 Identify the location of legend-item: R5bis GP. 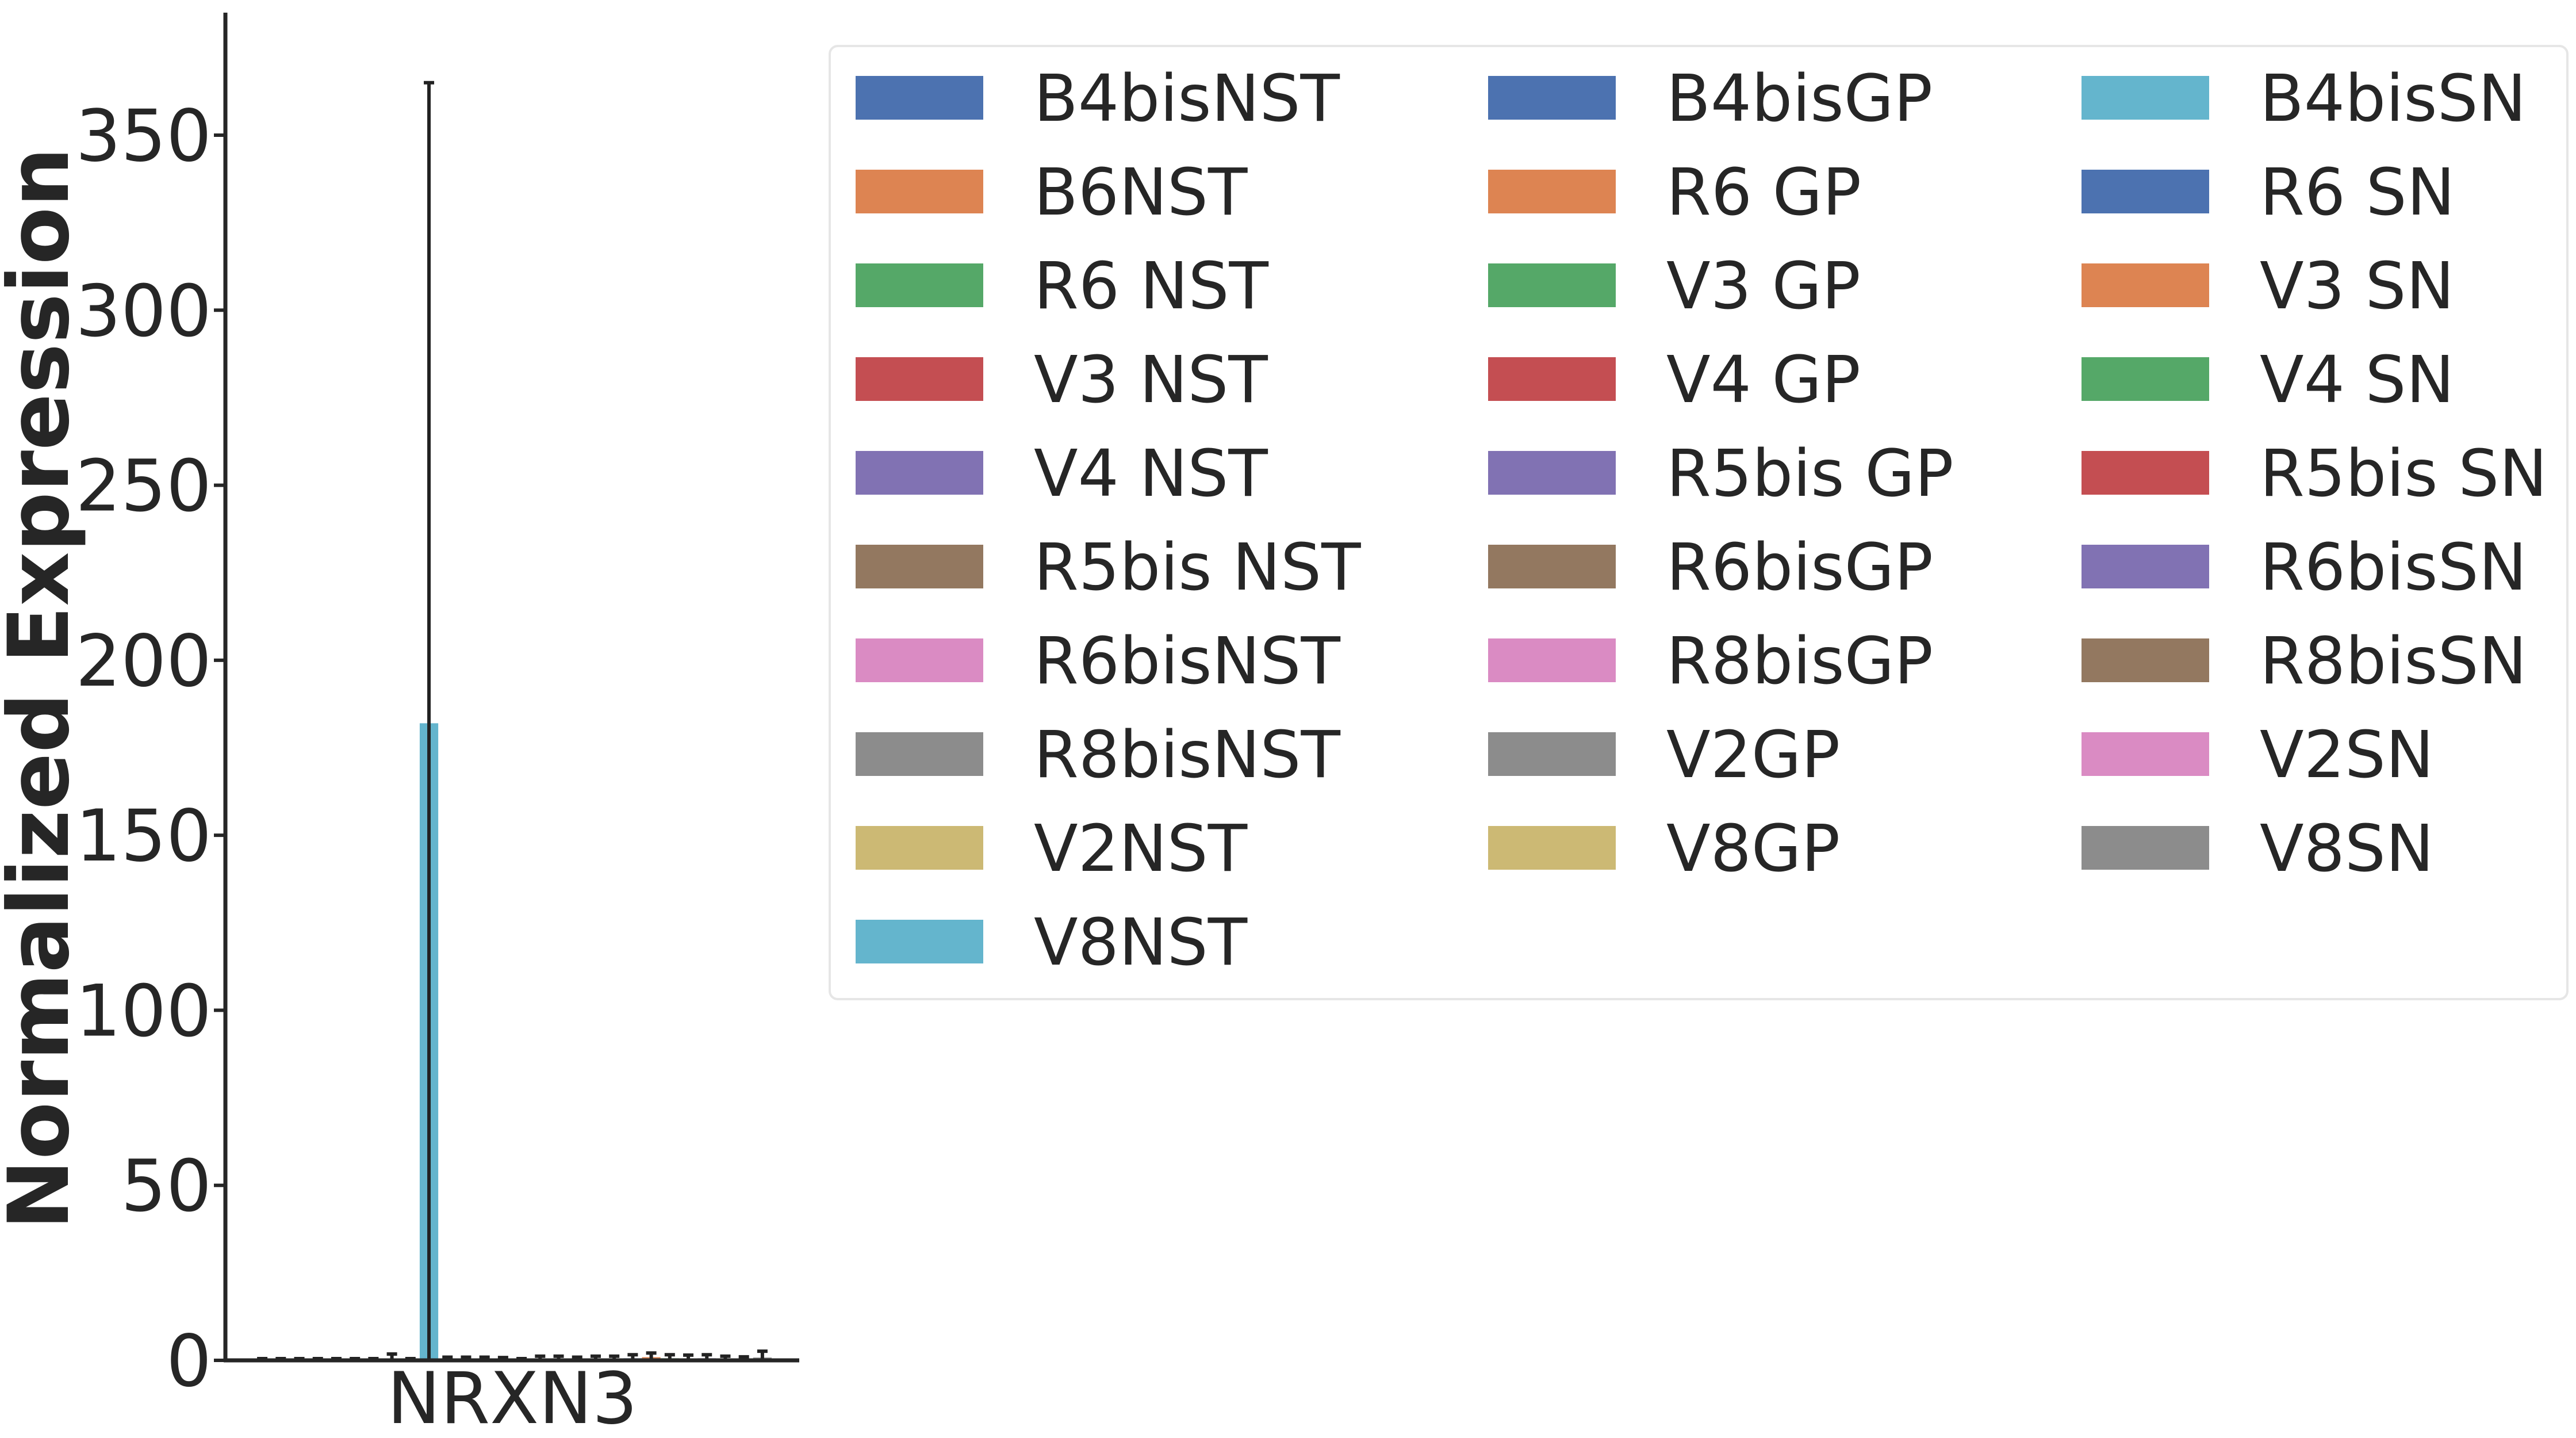
(1721, 474).